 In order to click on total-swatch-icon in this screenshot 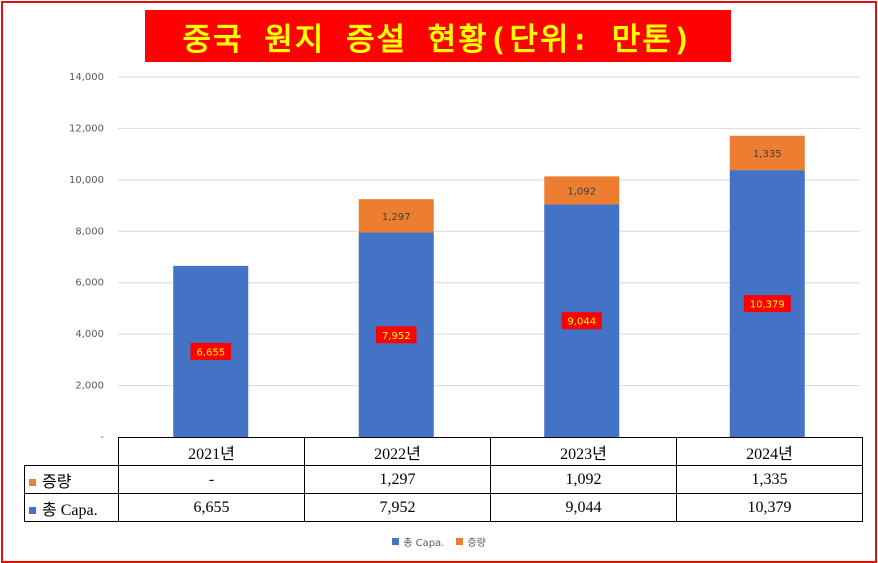, I will do `click(32, 511)`.